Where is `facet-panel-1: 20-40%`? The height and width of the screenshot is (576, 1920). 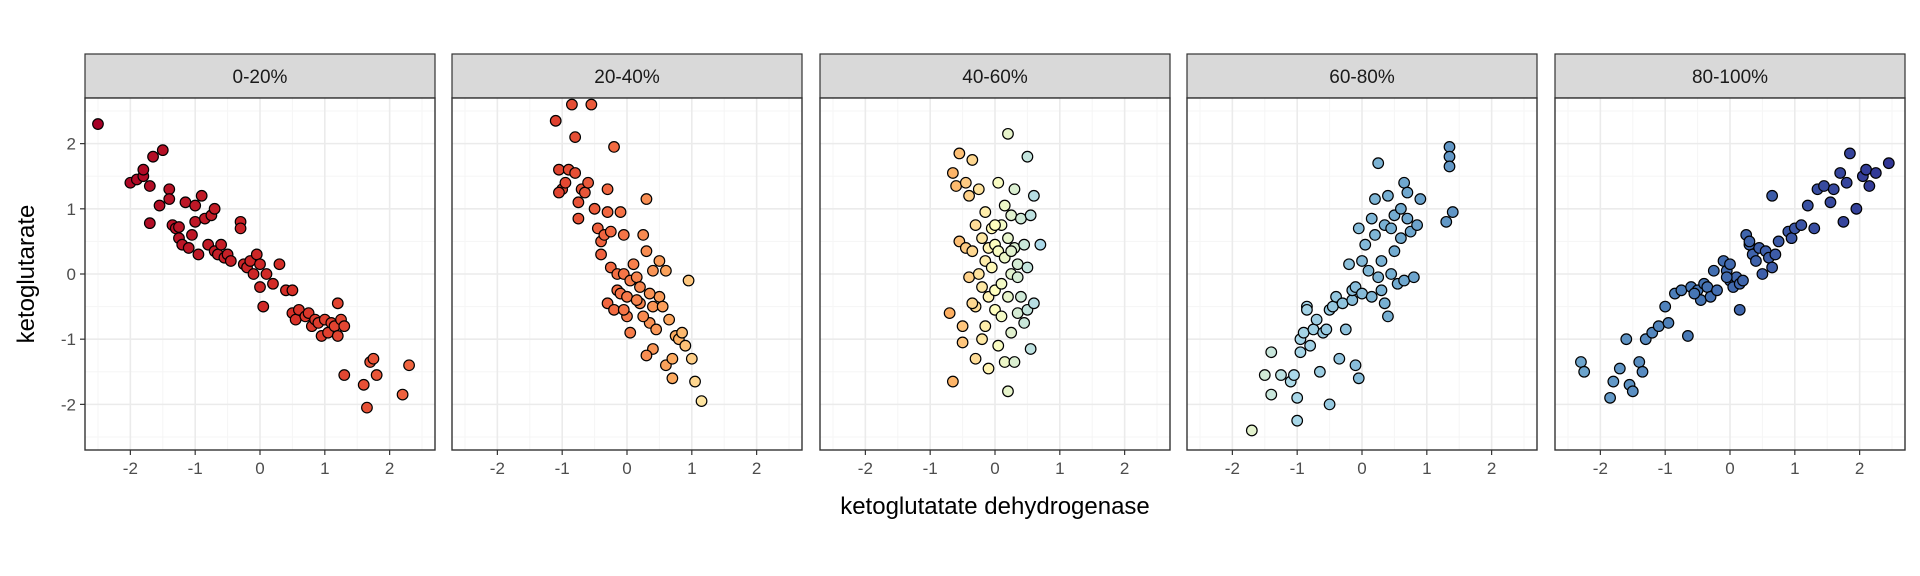 facet-panel-1: 20-40% is located at coordinates (627, 252).